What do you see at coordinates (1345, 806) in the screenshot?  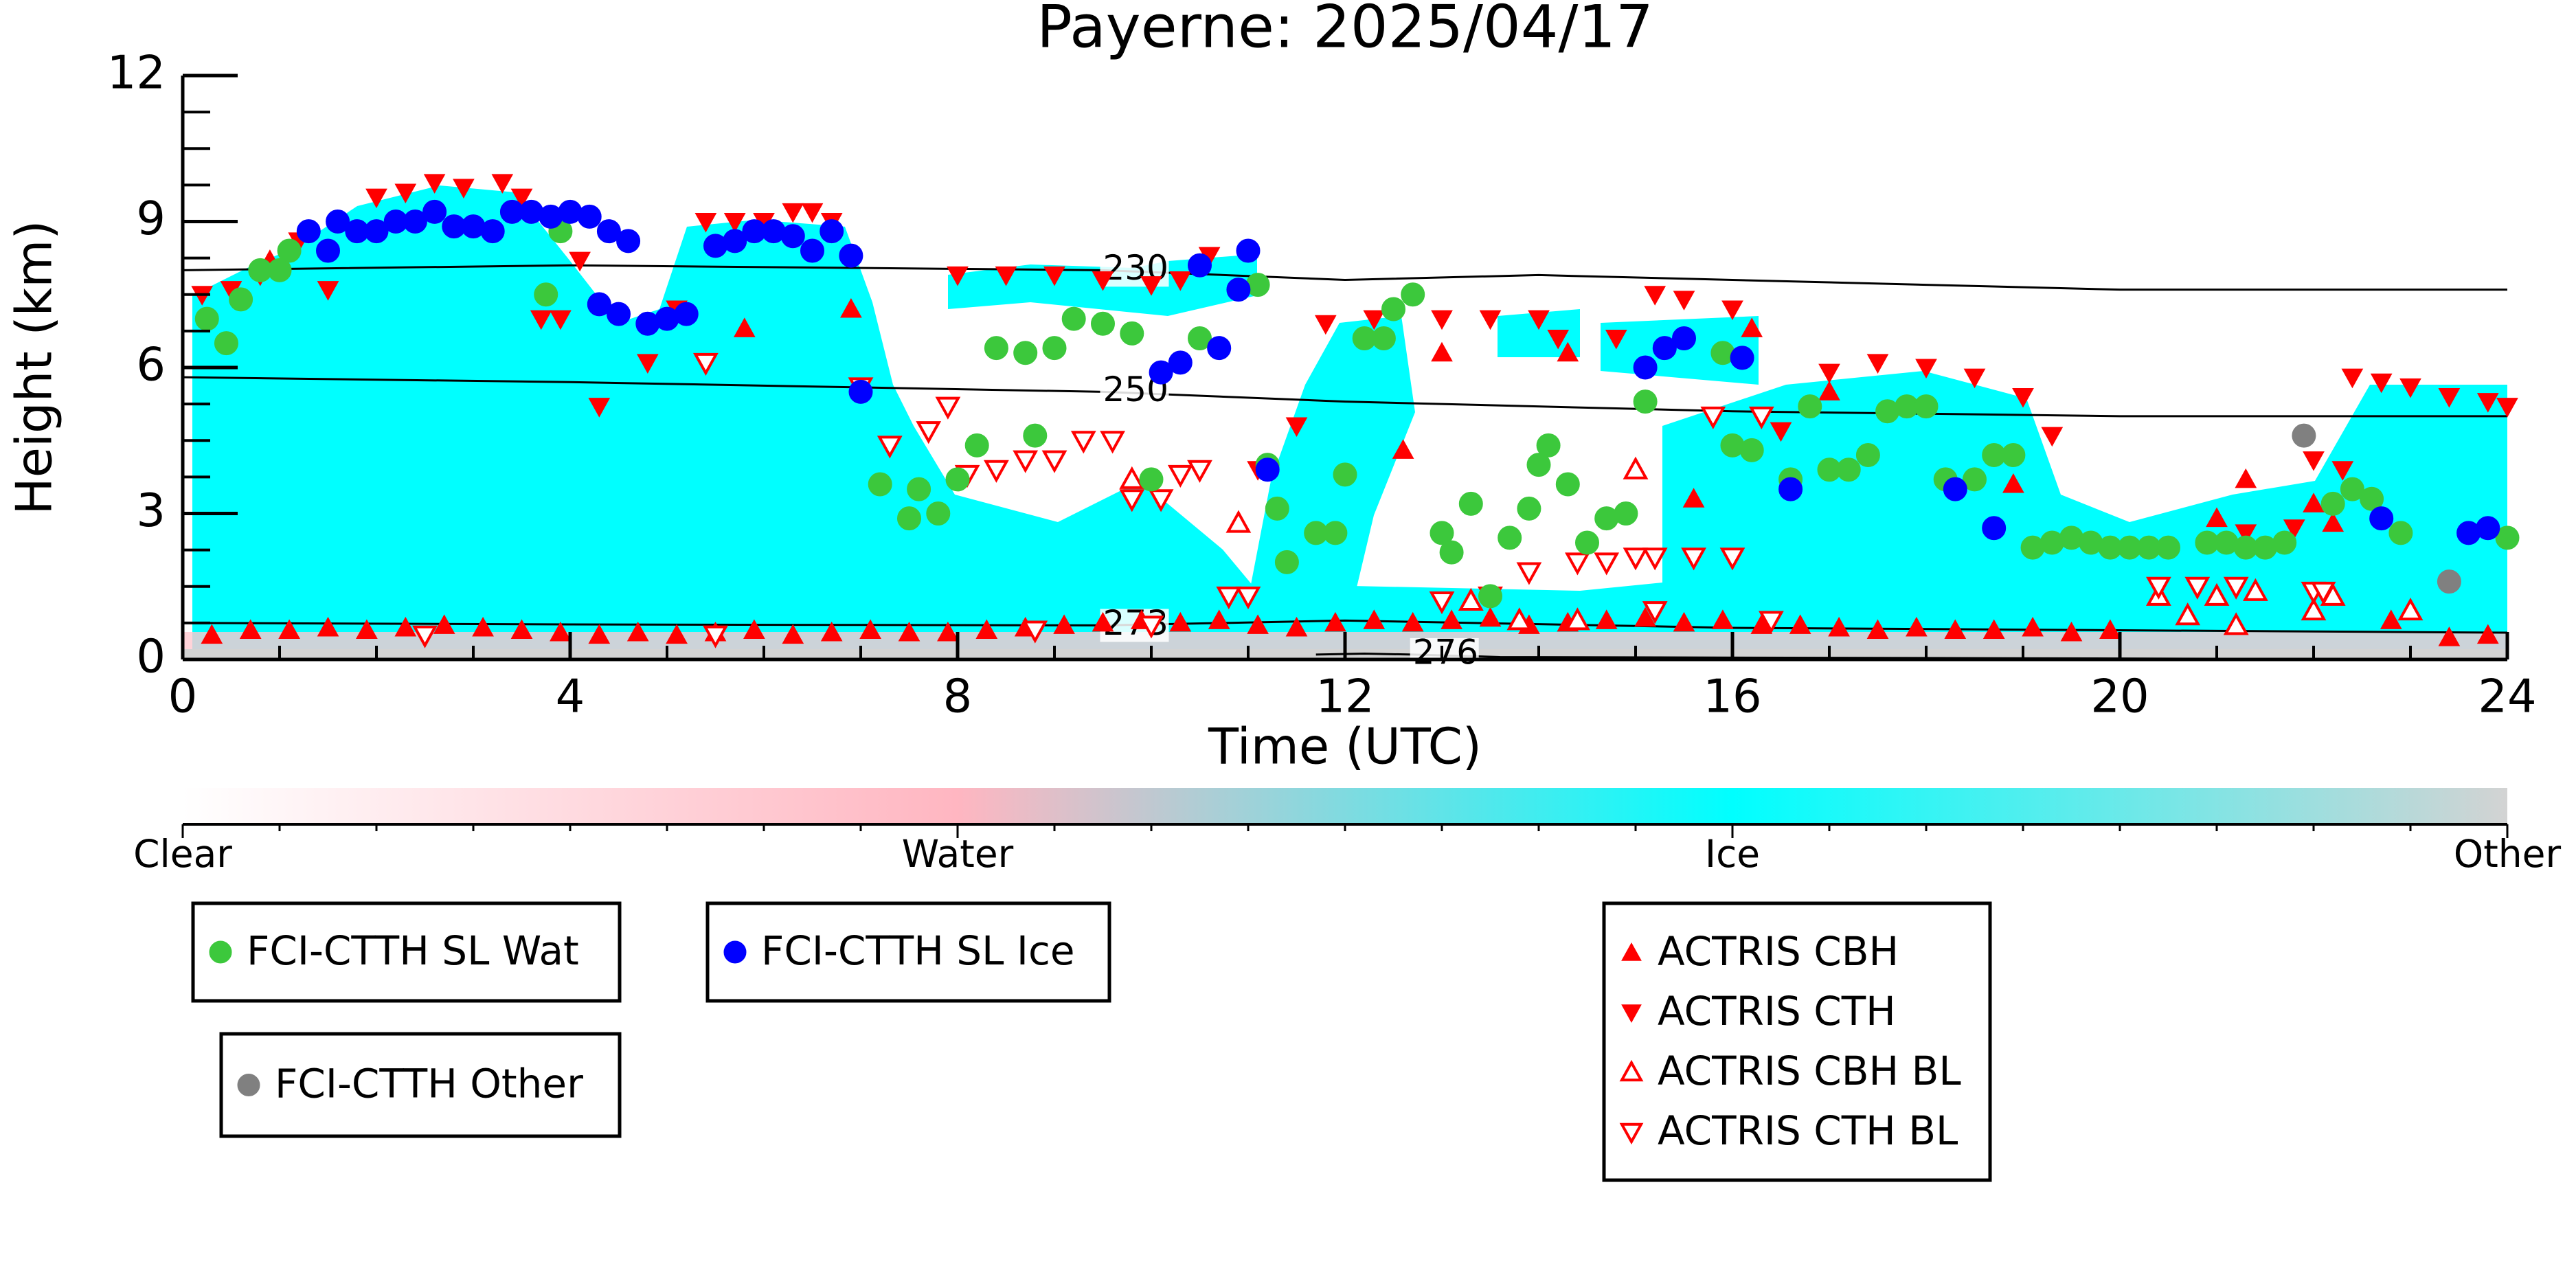 I see `colorbar` at bounding box center [1345, 806].